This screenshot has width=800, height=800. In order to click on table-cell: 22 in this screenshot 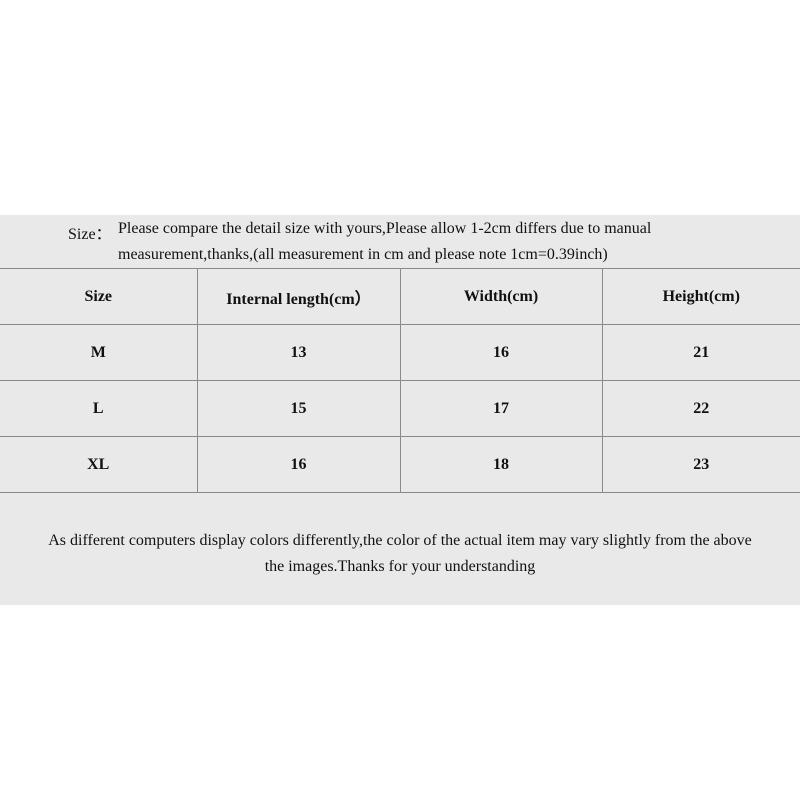, I will do `click(700, 408)`.